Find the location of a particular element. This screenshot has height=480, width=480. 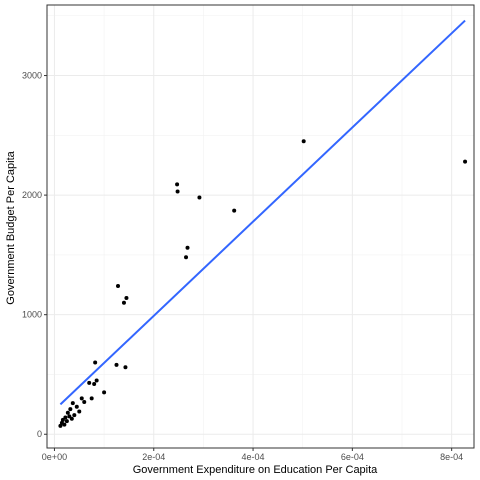

x-tick-label: 0e+00 is located at coordinates (54, 457).